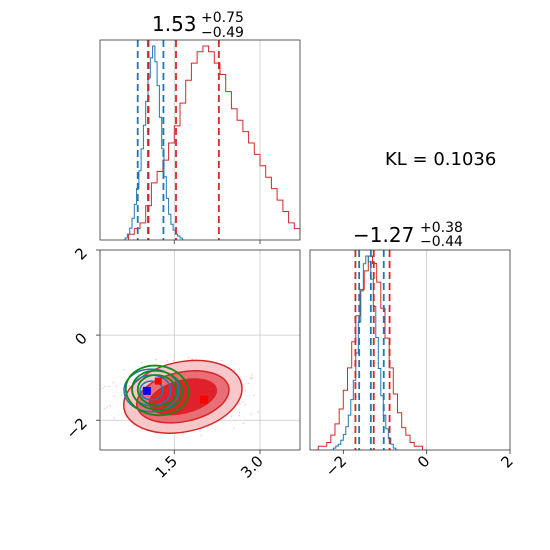  What do you see at coordinates (174, 24) in the screenshot?
I see `param1-title-value: 1.53` at bounding box center [174, 24].